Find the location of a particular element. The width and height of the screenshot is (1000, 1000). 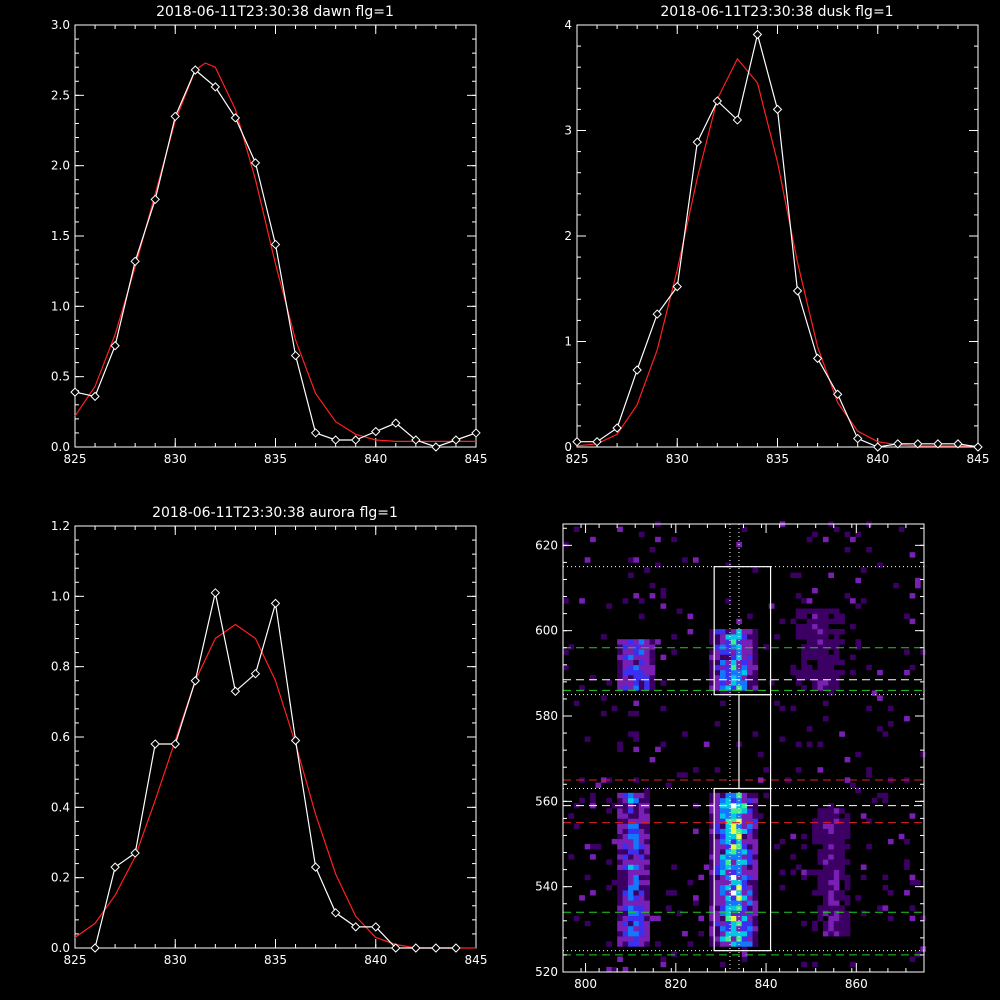

dawn-y-tick-label: 3.0 is located at coordinates (60, 25).